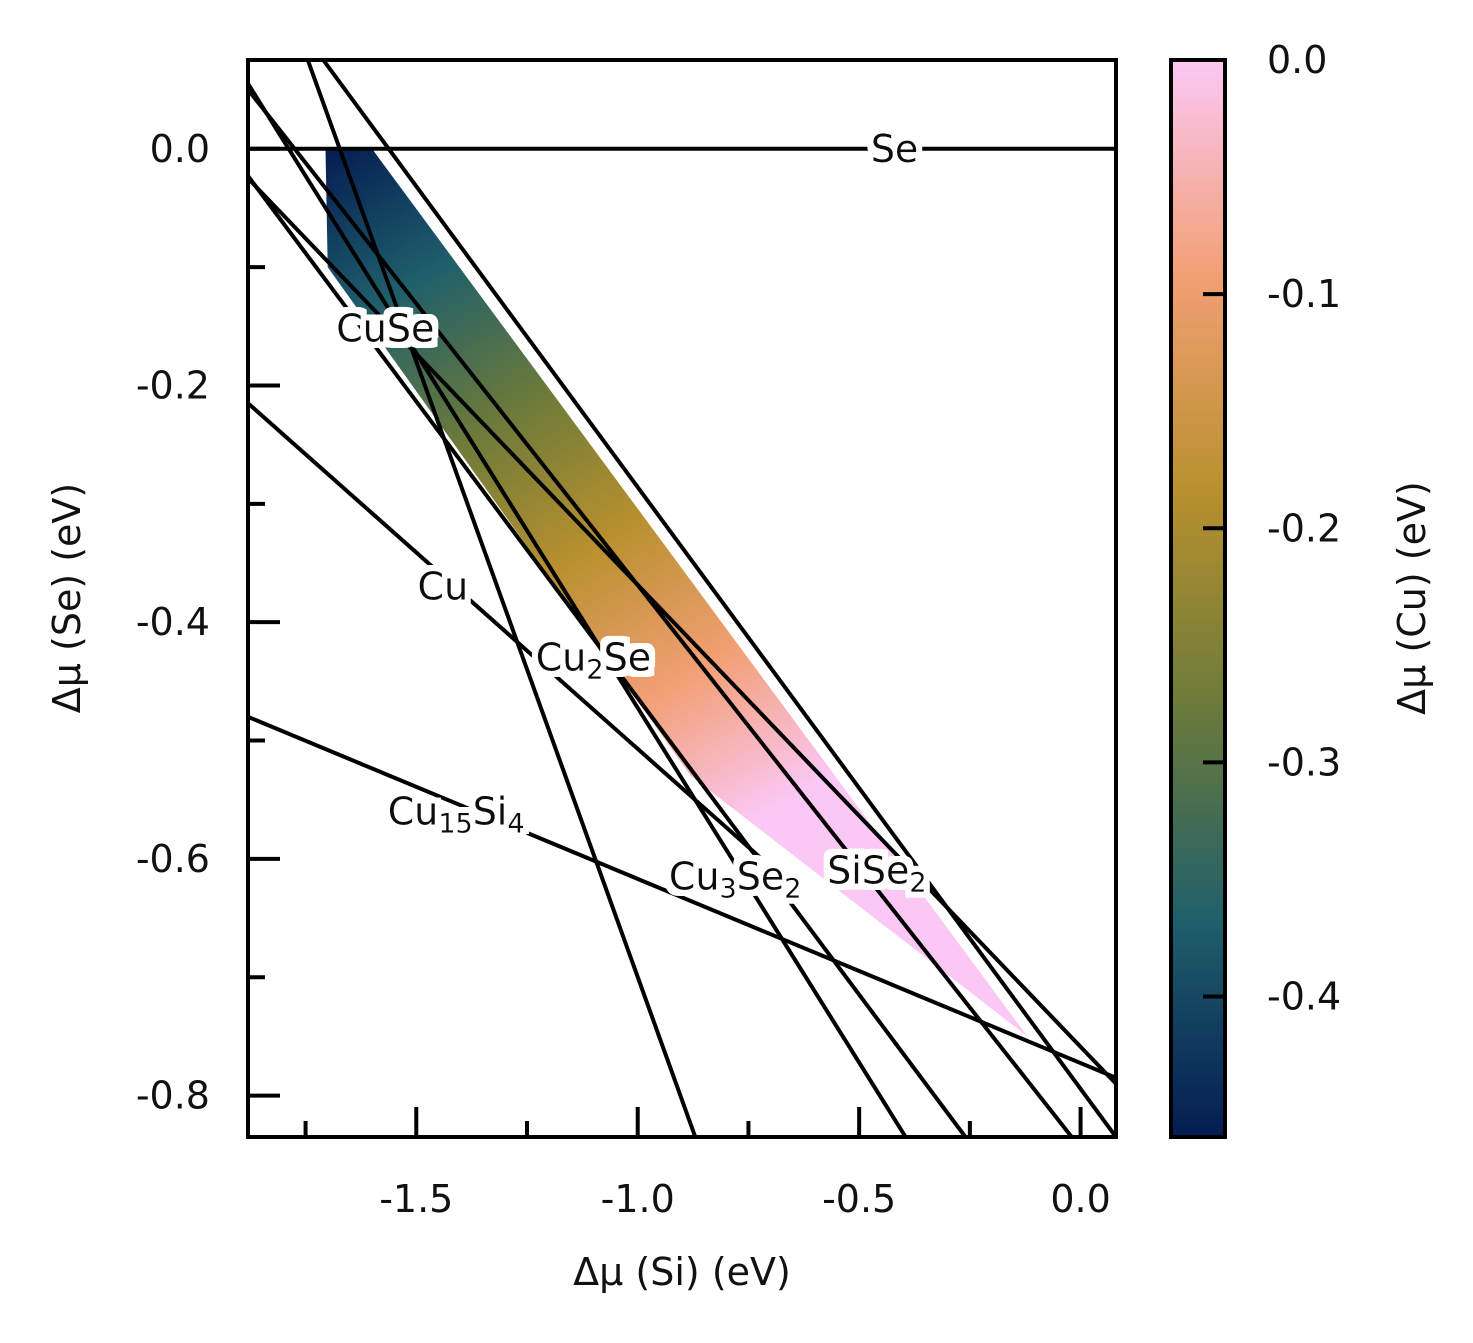  I want to click on boundary-line-cu, so click(506, 631).